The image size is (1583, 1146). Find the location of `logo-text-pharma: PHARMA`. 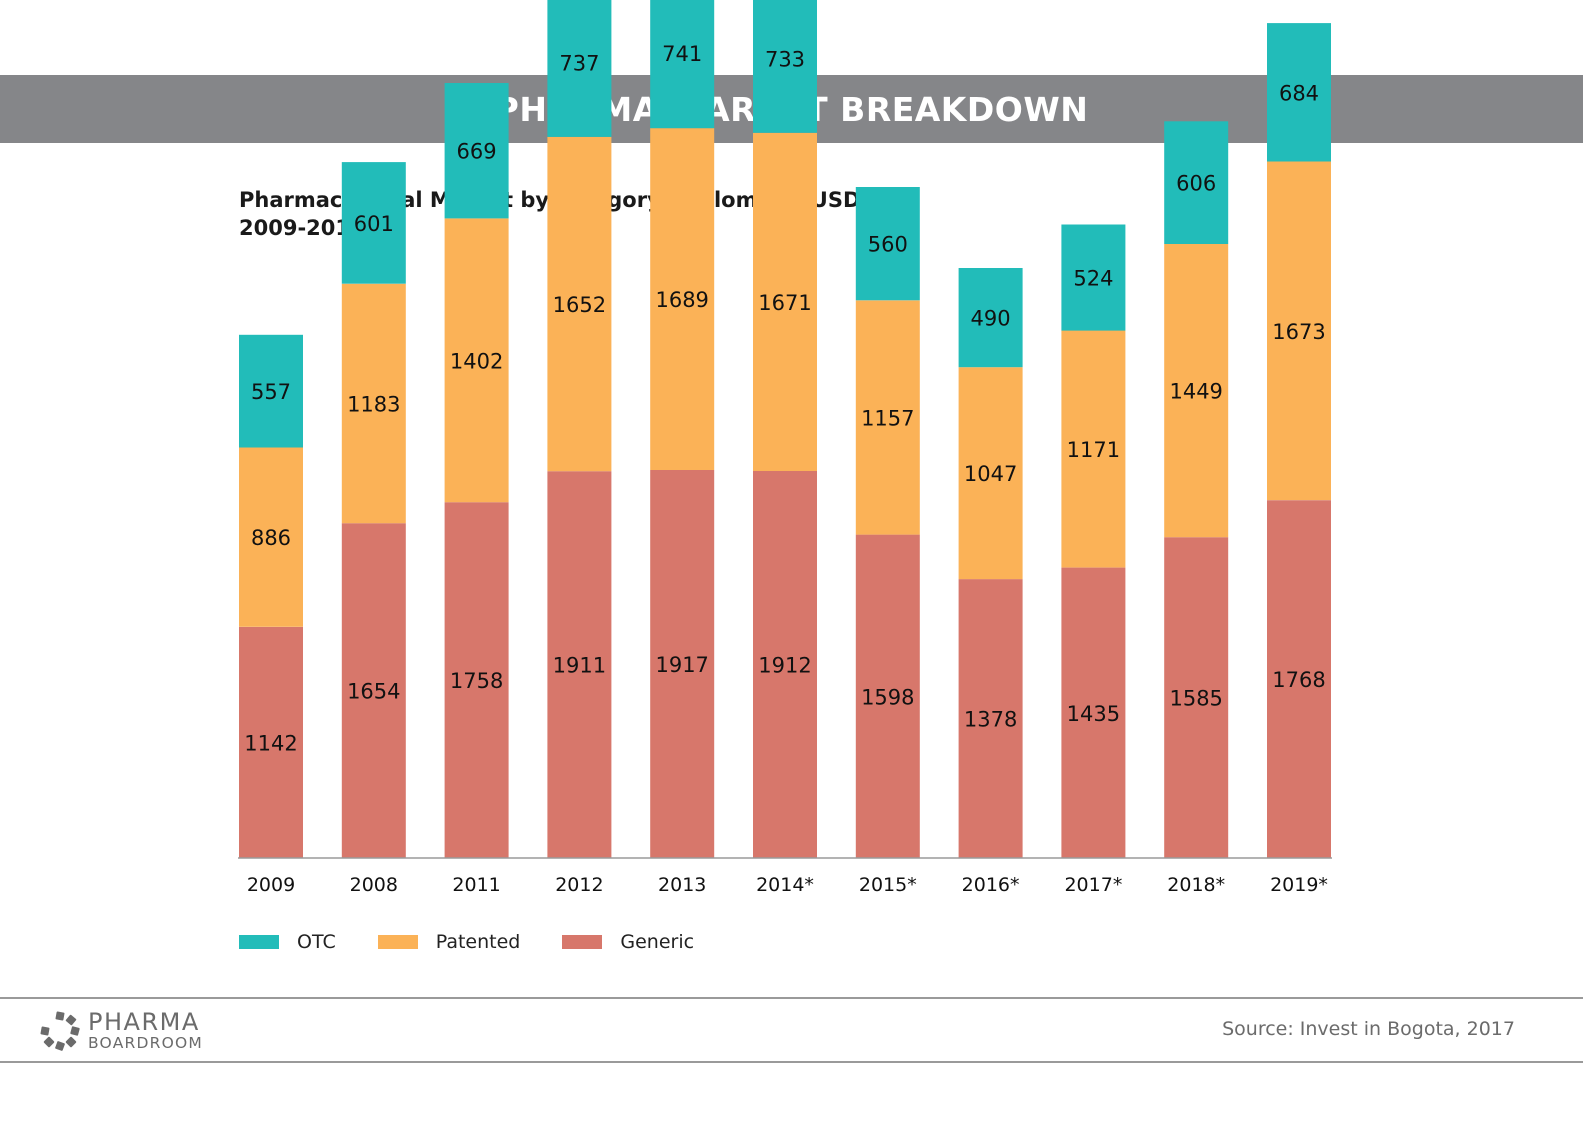

logo-text-pharma: PHARMA is located at coordinates (144, 1022).